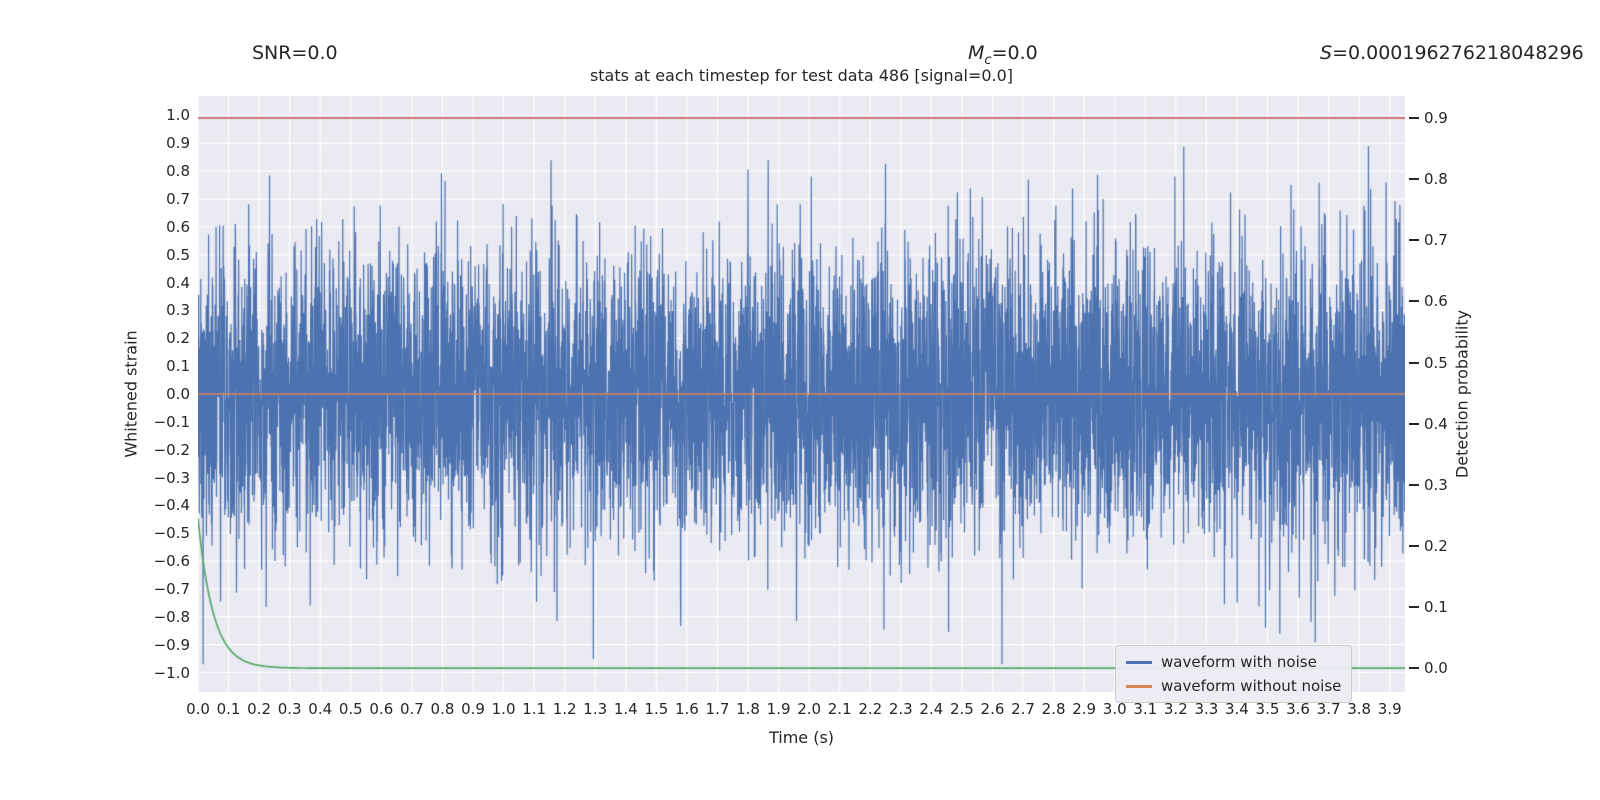 Image resolution: width=1600 pixels, height=800 pixels. Describe the element at coordinates (289, 709) in the screenshot. I see `x-tick-label: 0.3` at that location.